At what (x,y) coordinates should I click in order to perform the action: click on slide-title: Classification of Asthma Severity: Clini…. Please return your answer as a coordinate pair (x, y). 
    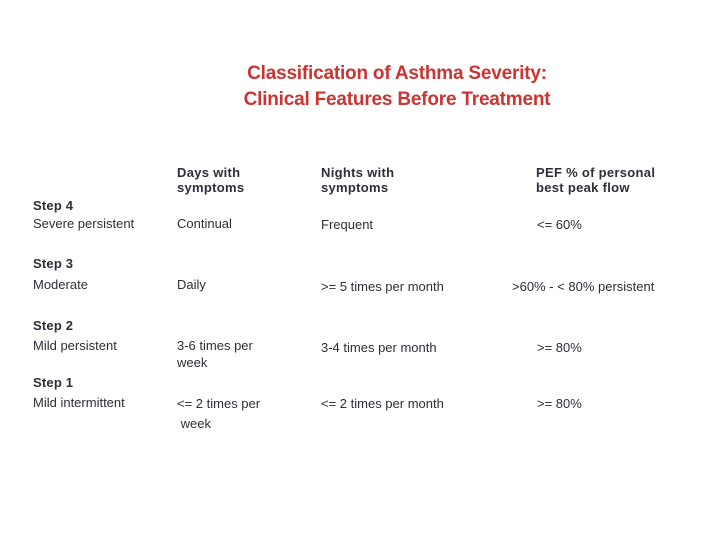
    Looking at the image, I should click on (397, 87).